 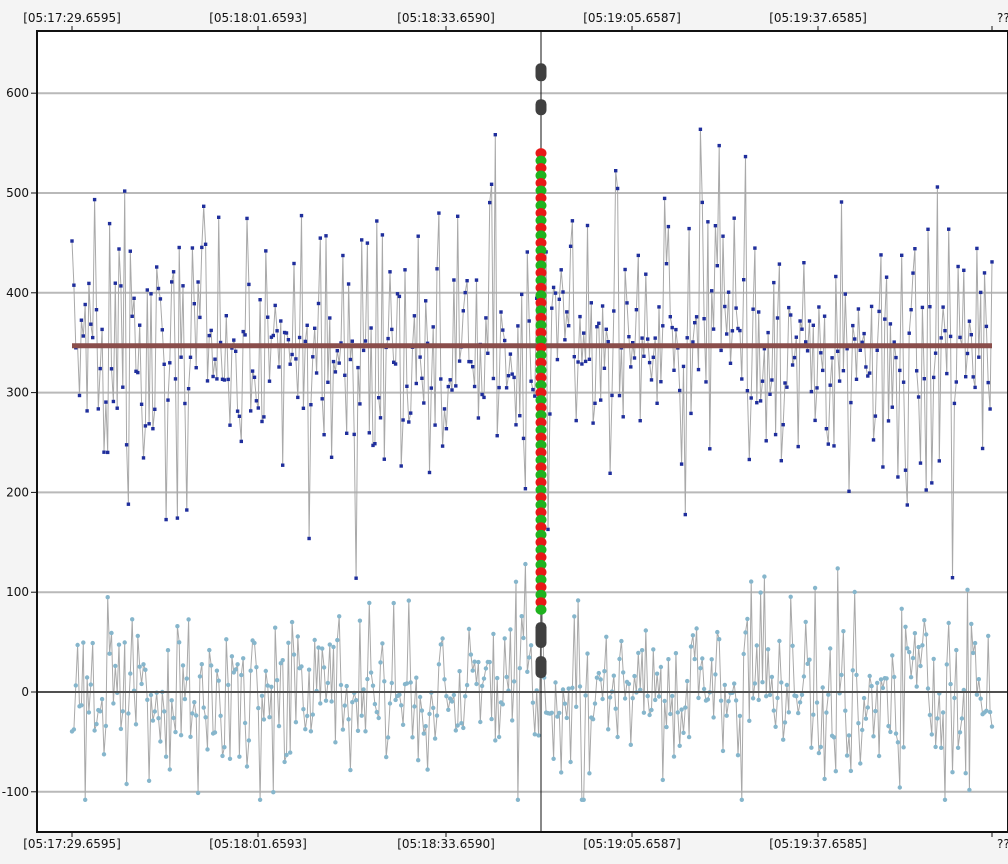 I want to click on y-tick-label: 0, so click(x=25, y=692).